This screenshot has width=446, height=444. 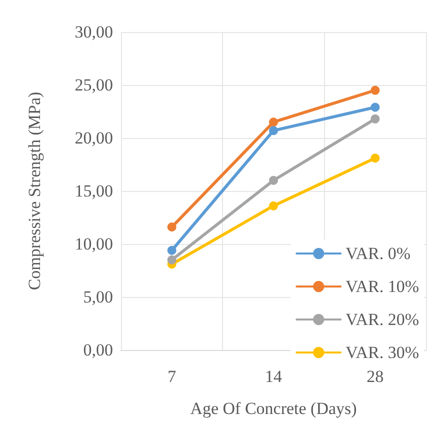 I want to click on legend-label: VAR. 20%, so click(x=383, y=319).